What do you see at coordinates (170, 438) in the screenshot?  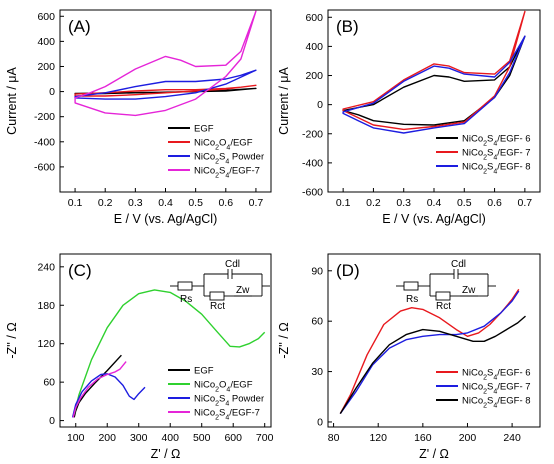 I see `x-tick-label: 400` at bounding box center [170, 438].